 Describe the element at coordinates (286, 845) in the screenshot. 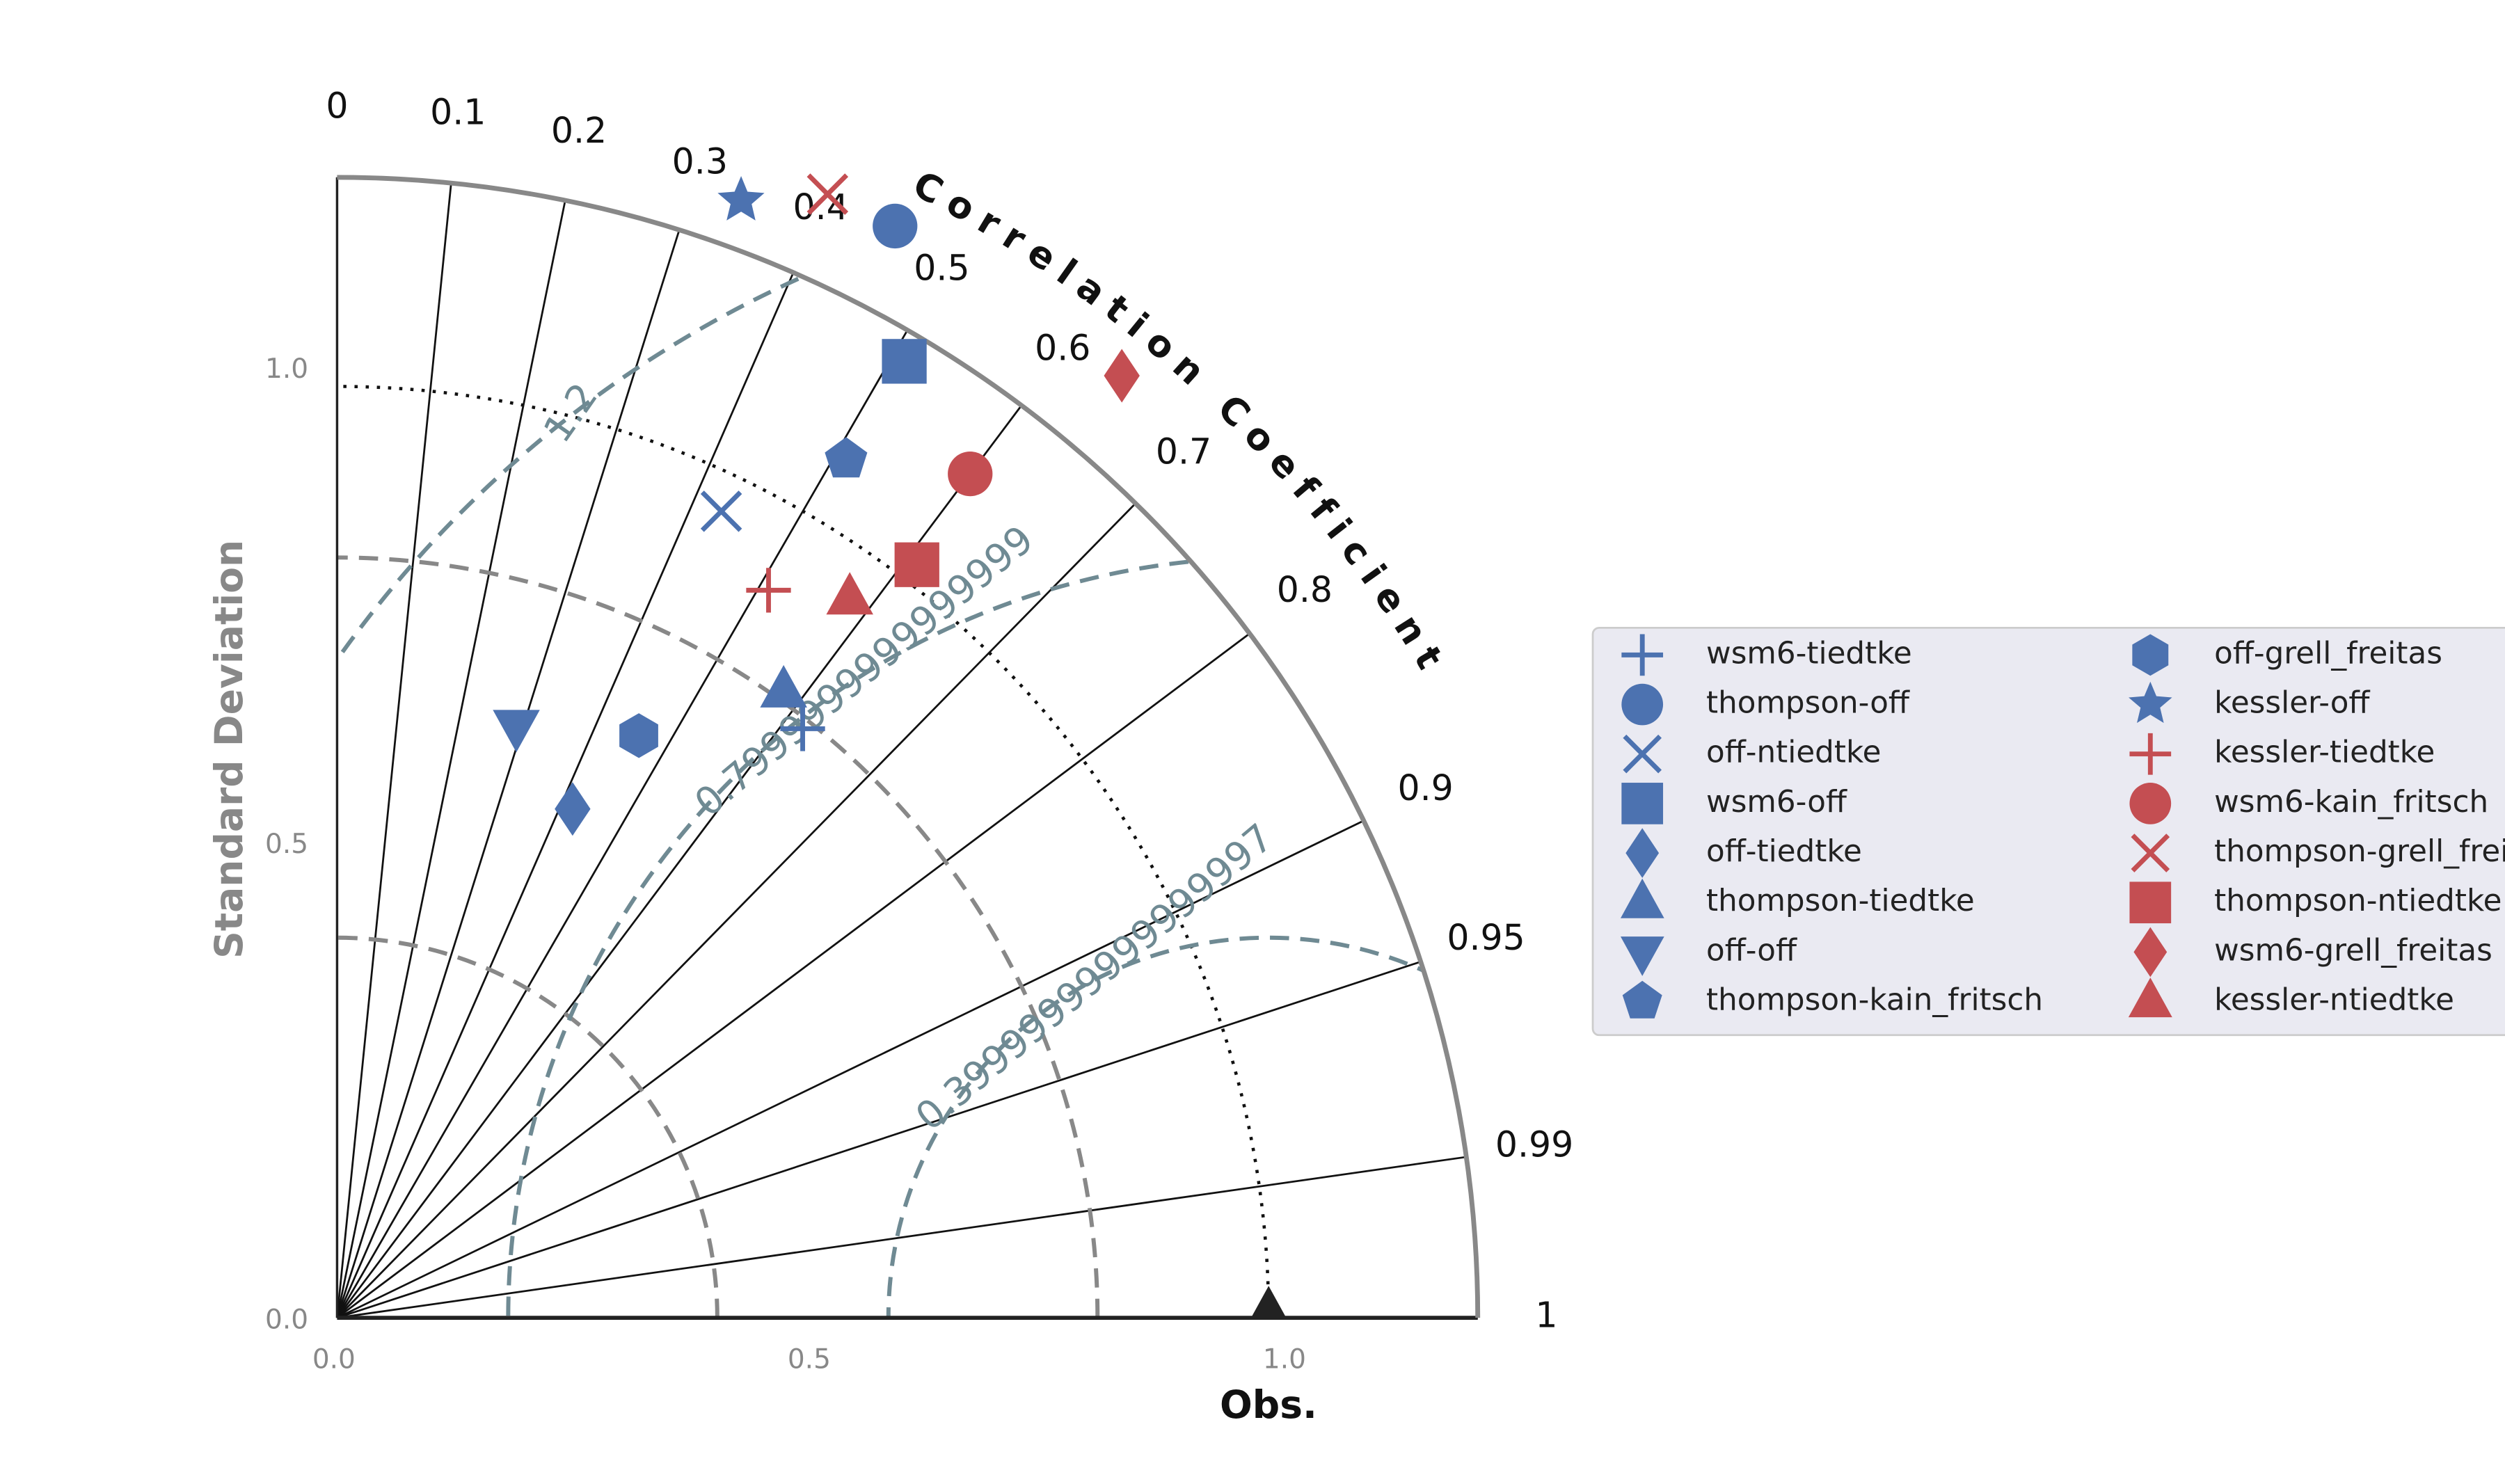

I see `y-tick-label: 0.5` at that location.